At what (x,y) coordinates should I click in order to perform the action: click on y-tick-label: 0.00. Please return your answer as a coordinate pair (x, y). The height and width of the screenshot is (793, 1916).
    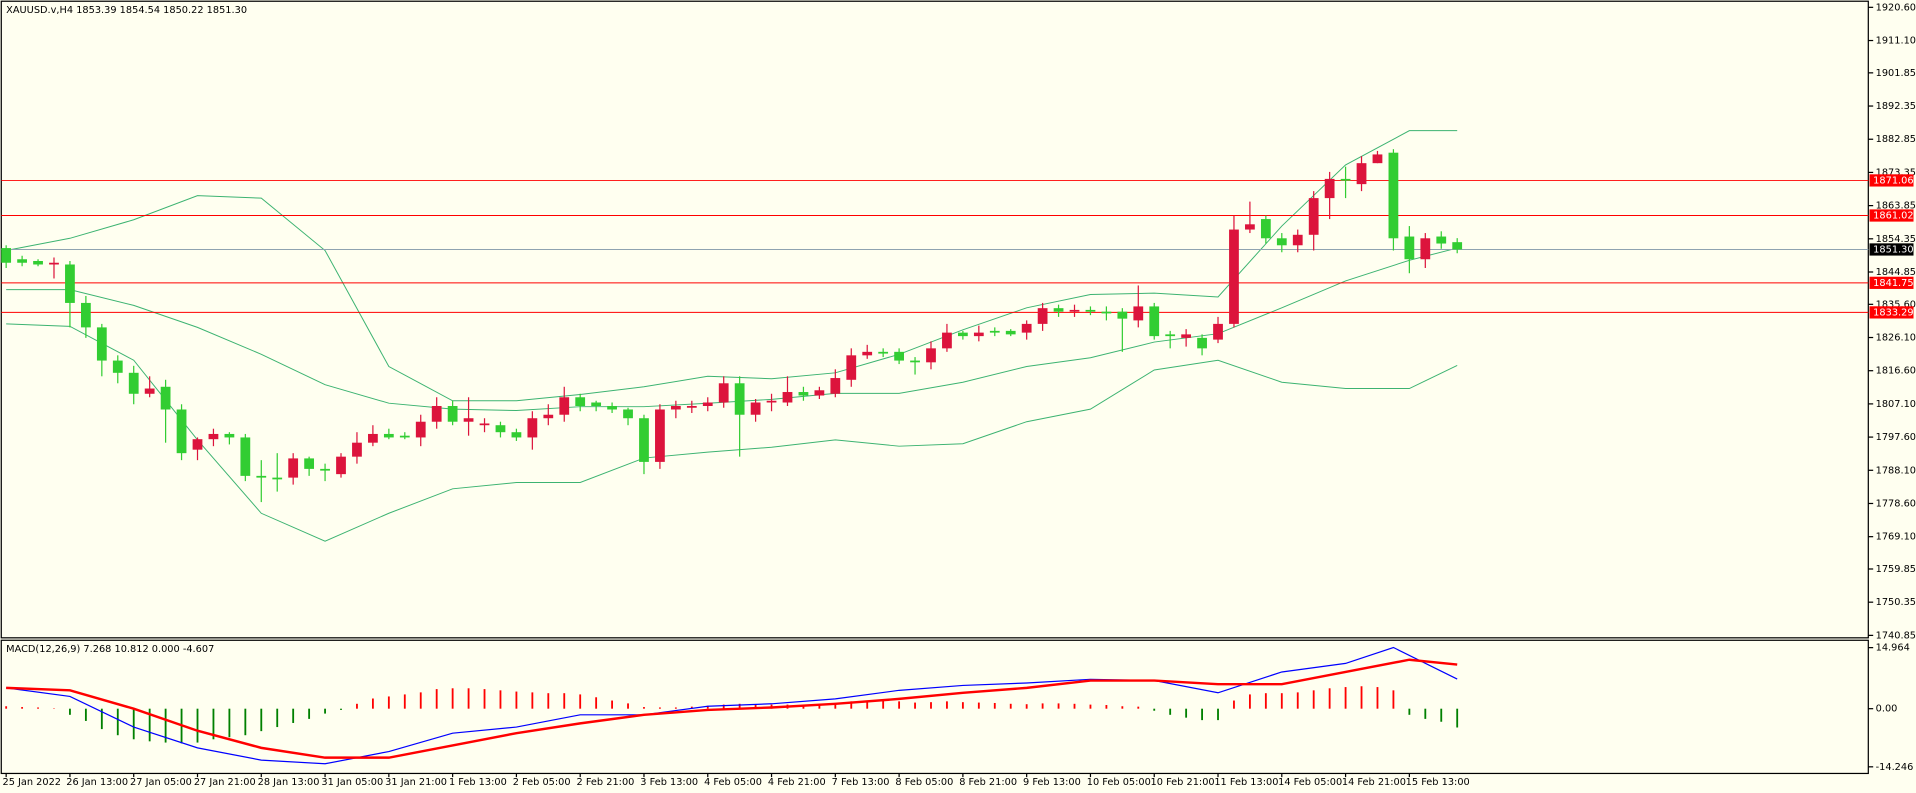
    Looking at the image, I should click on (1887, 709).